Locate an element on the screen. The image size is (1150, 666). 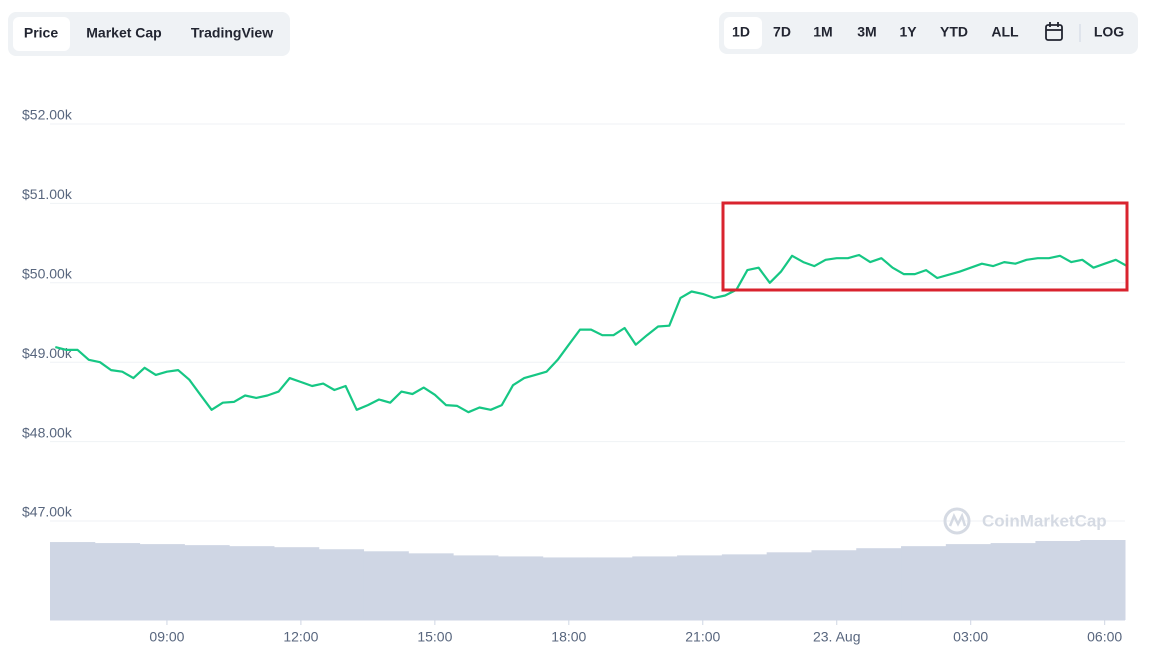
y-tick-label: $48.00k is located at coordinates (47, 432).